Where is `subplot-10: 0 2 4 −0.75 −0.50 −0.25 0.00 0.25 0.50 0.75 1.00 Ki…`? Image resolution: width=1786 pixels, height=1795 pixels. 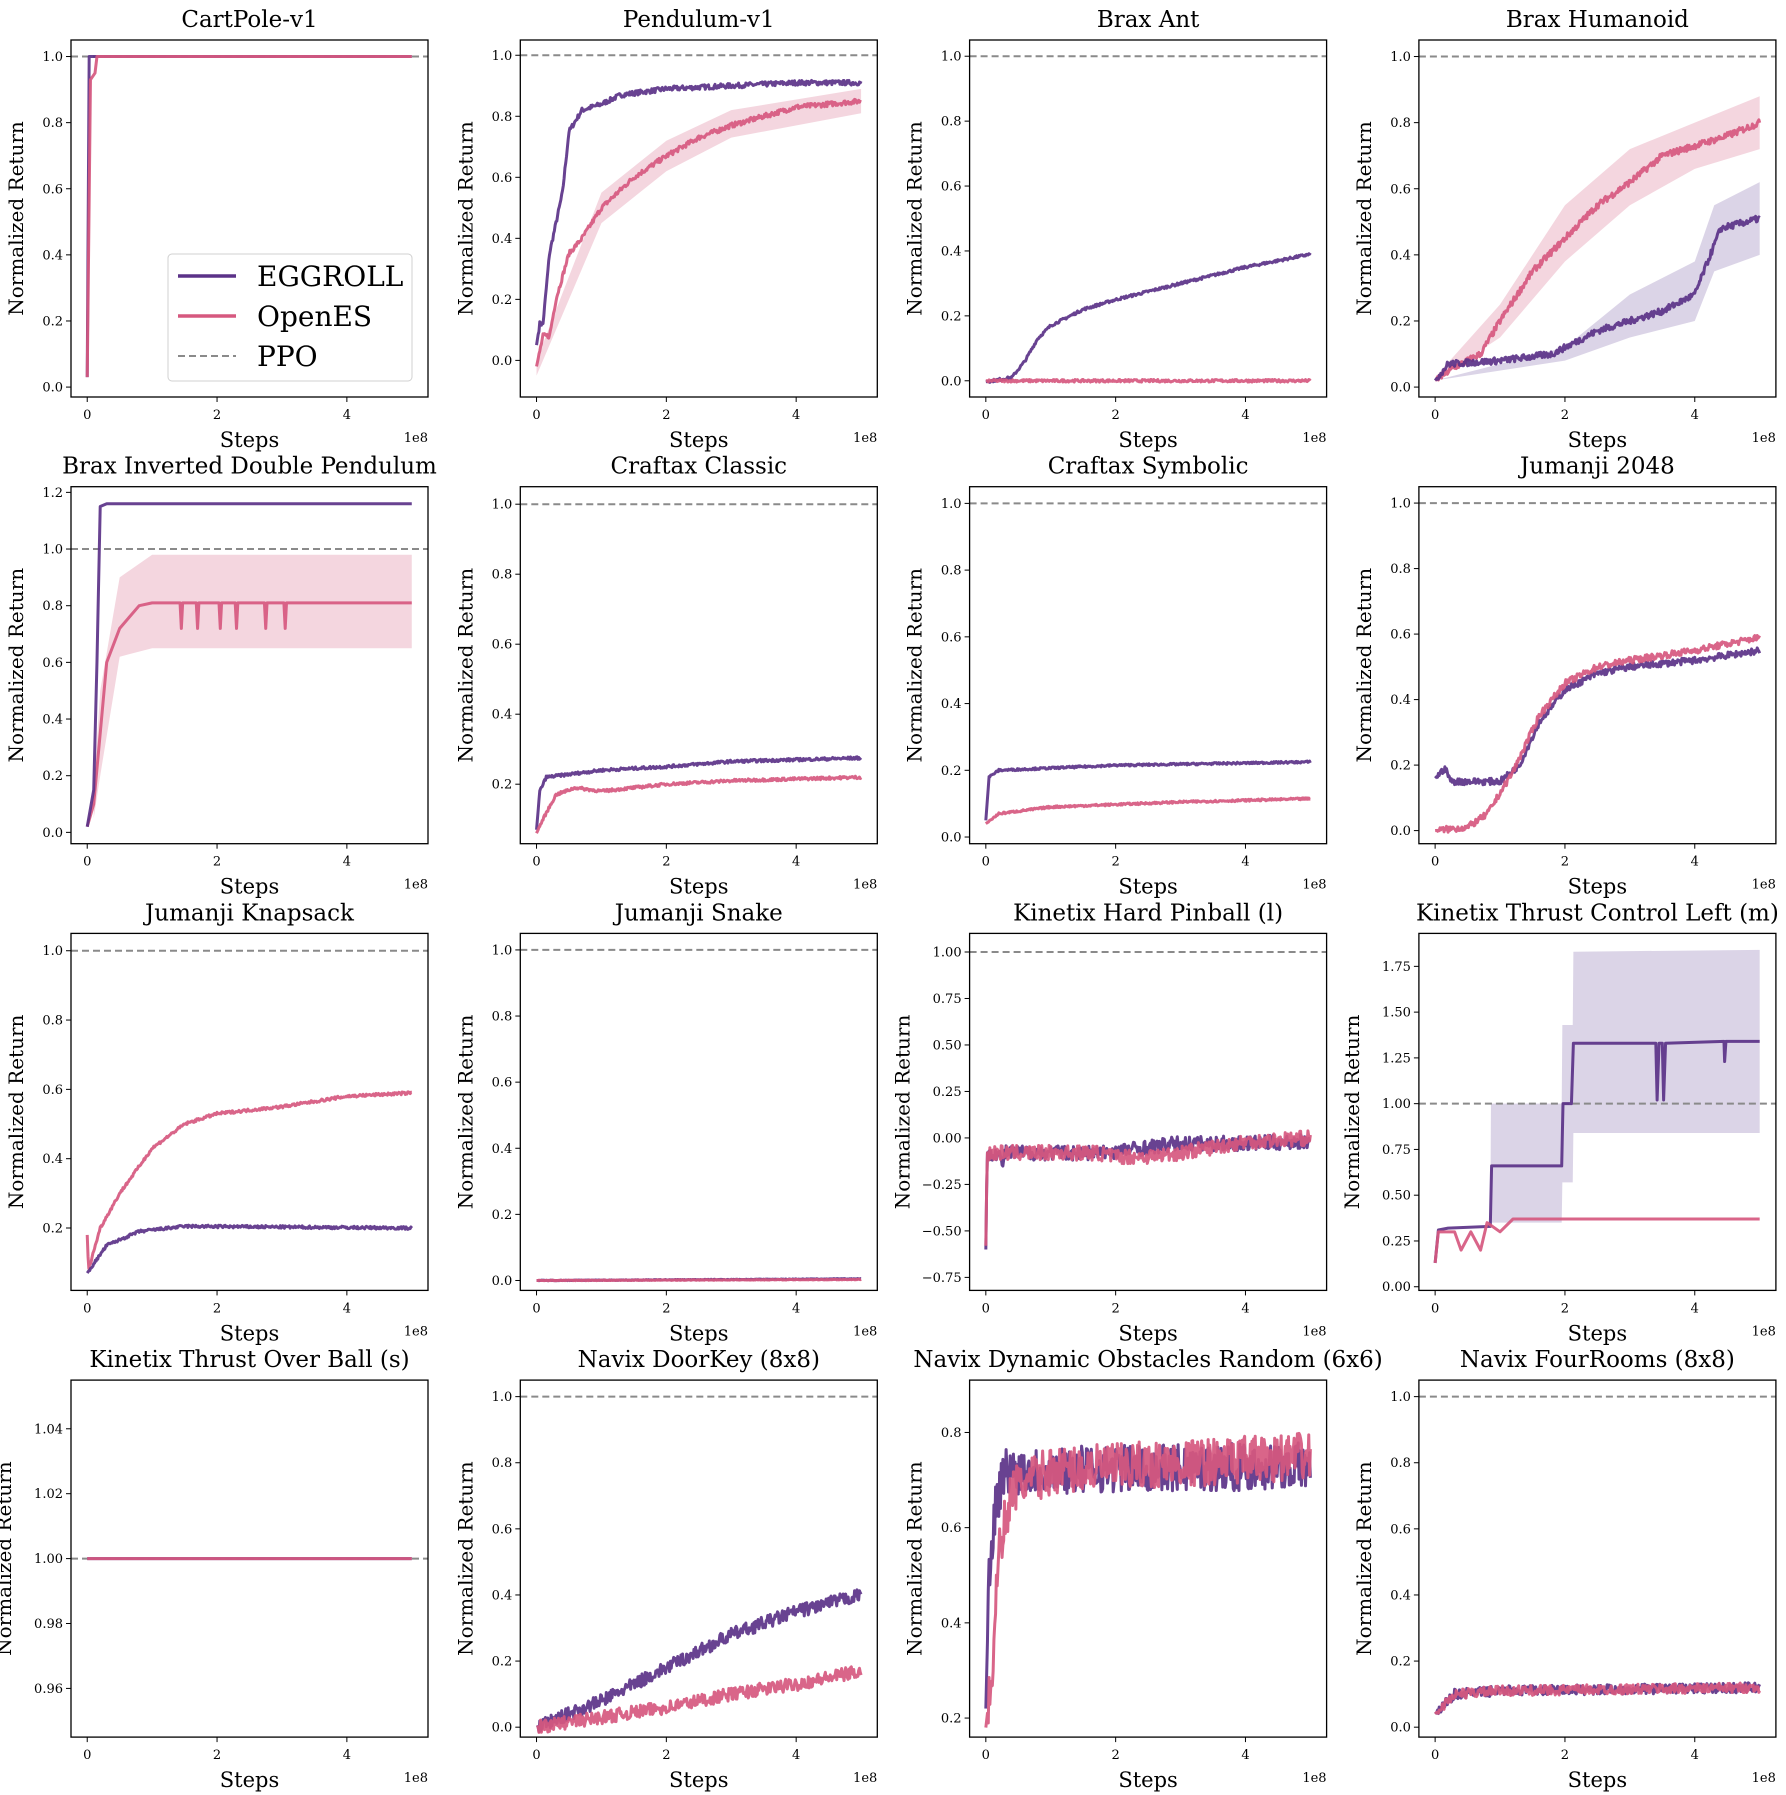
subplot-10: 0 2 4 −0.75 −0.50 −0.25 0.00 0.25 0.50 0.75 1.00 Ki… is located at coordinates (1109, 1122).